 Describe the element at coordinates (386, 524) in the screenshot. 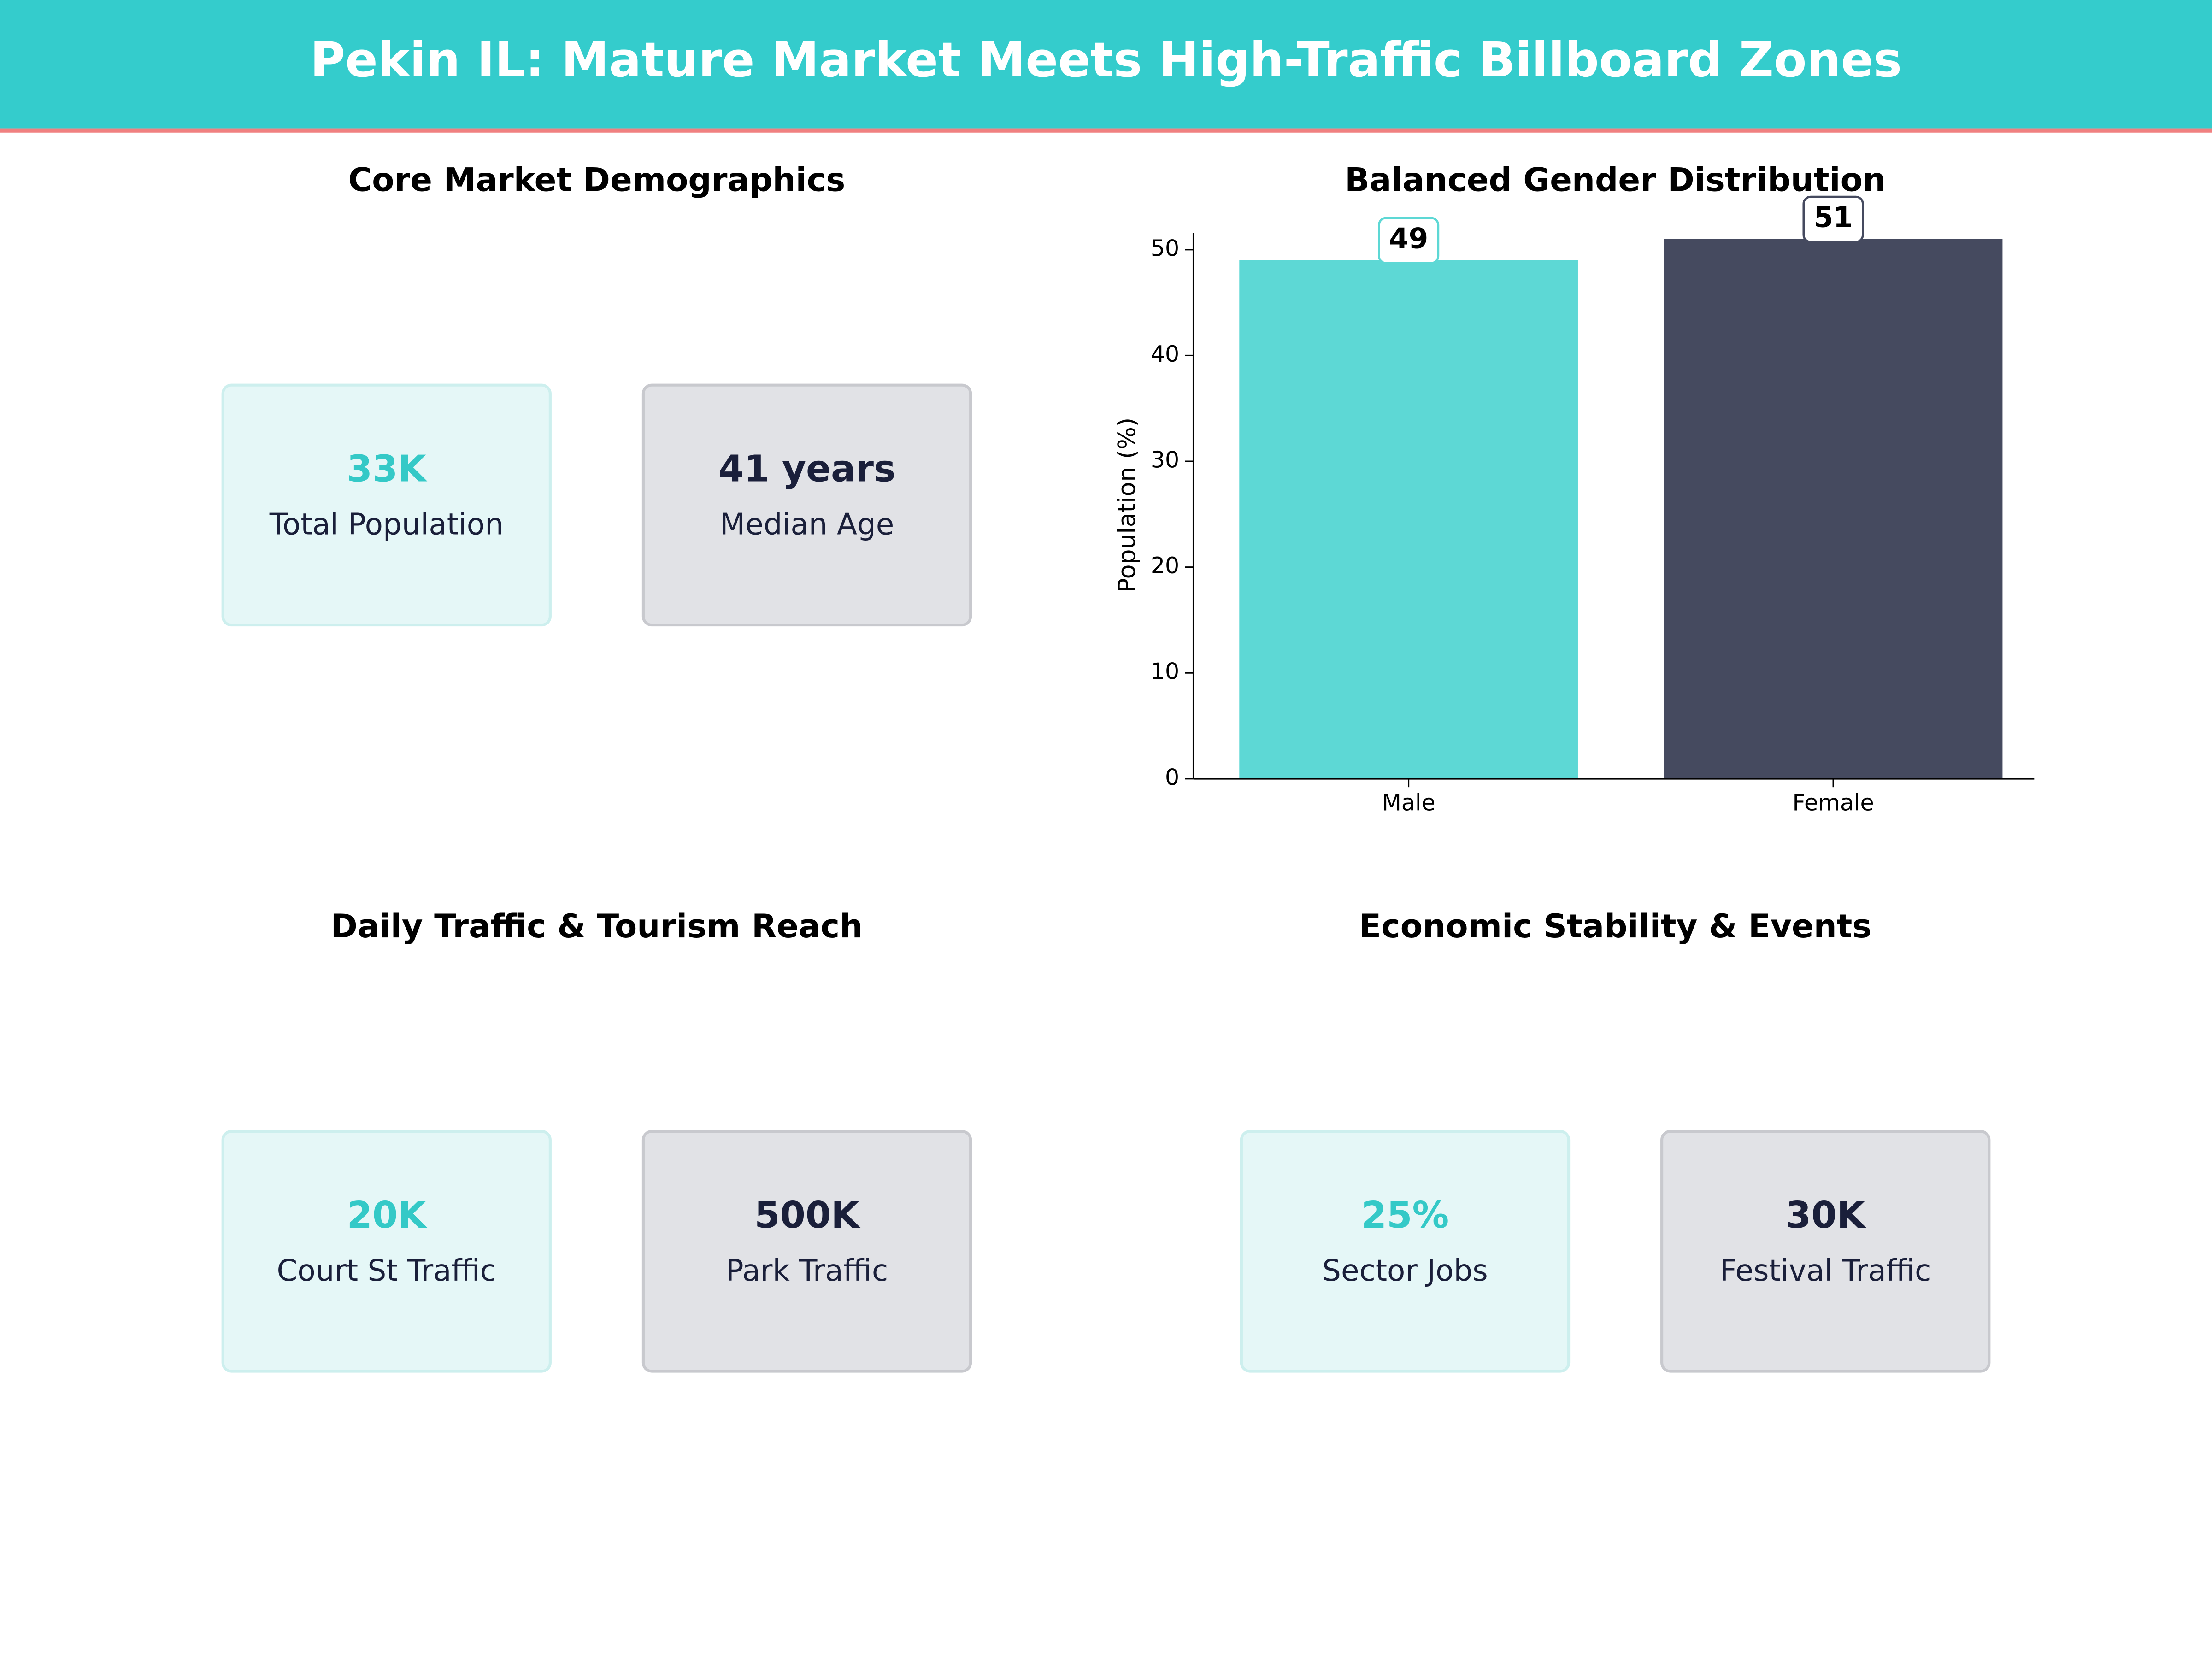

I see `kpi-label: Total Population` at that location.